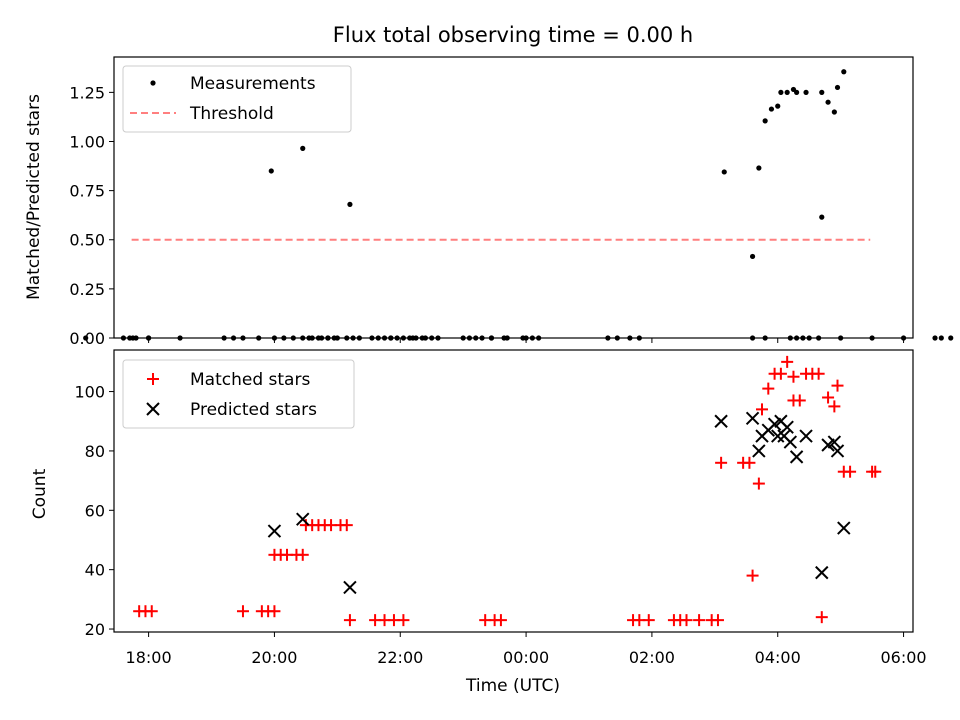  I want to click on count-x-tick-label: 02:00, so click(652, 657).